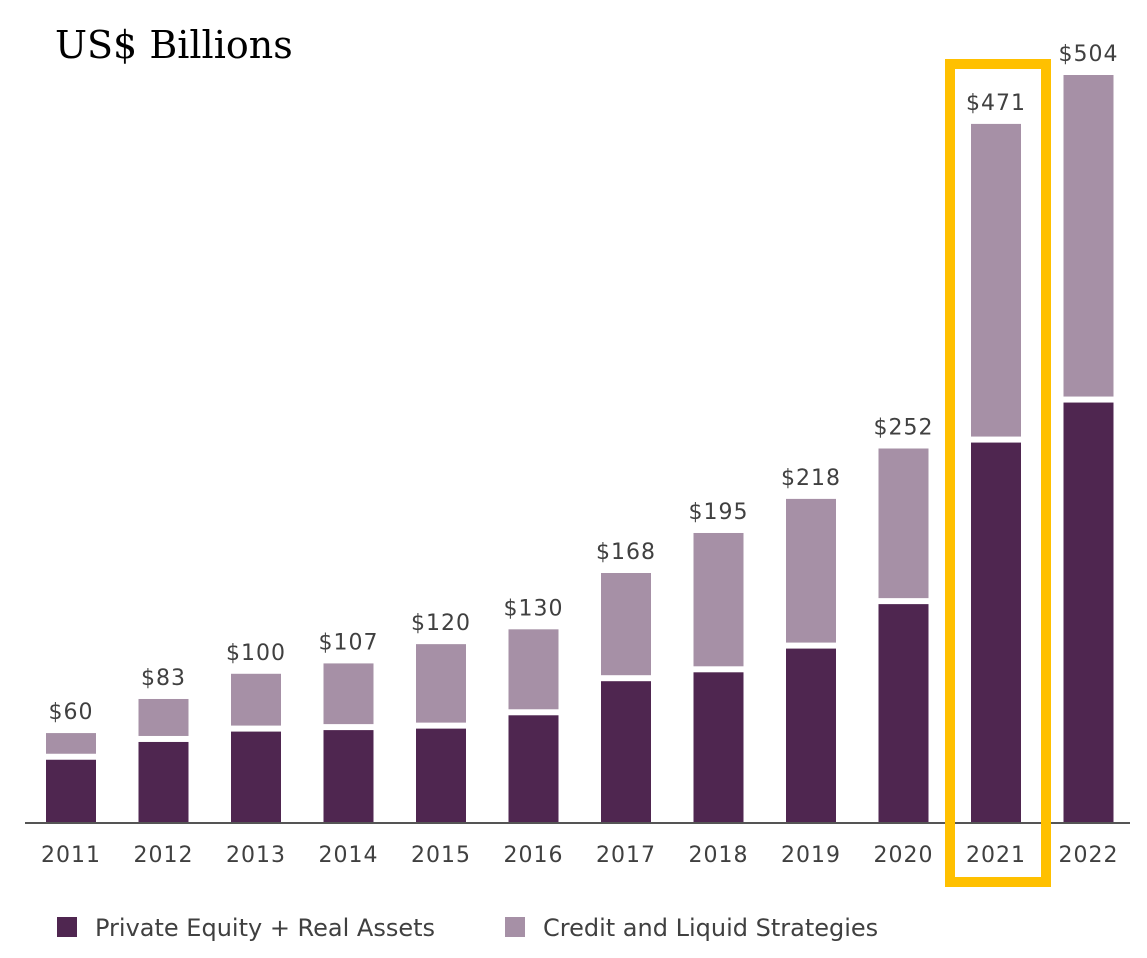  What do you see at coordinates (174, 45) in the screenshot?
I see `chart-title: US$ Billions` at bounding box center [174, 45].